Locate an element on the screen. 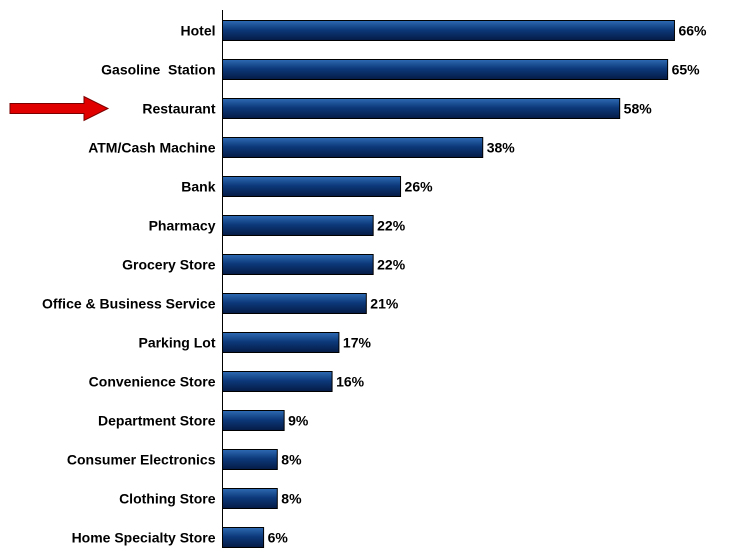 This screenshot has height=548, width=756. value-label: 16% is located at coordinates (350, 382).